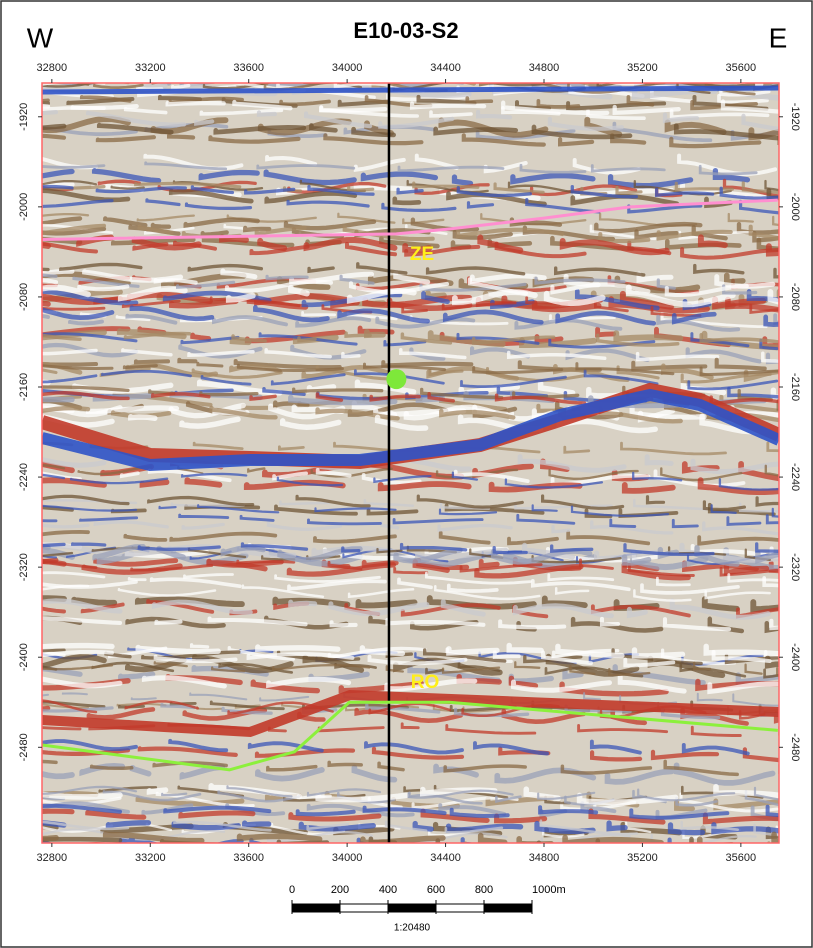 The width and height of the screenshot is (813, 948). Describe the element at coordinates (425, 682) in the screenshot. I see `horizon-label: RO` at that location.